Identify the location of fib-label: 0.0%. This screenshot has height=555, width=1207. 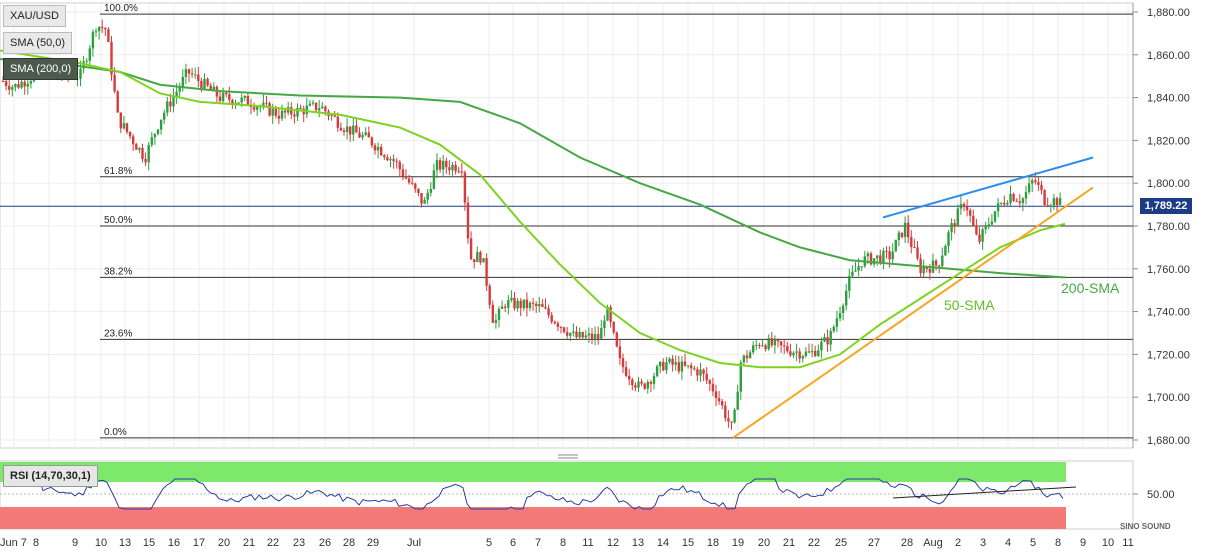
(115, 432).